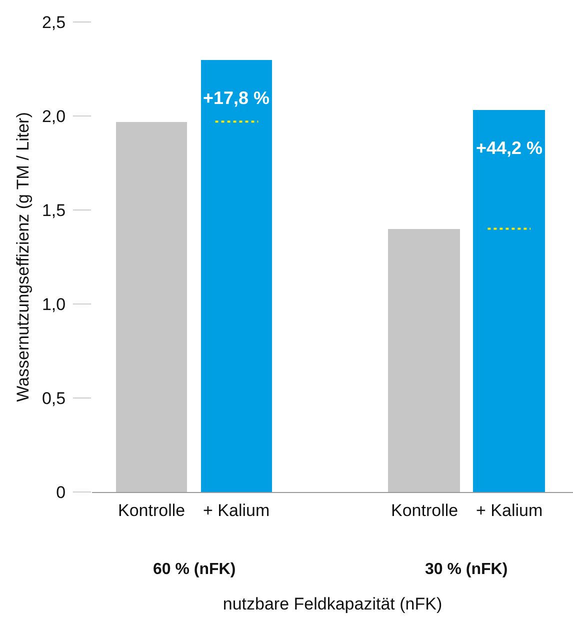 The width and height of the screenshot is (573, 634). Describe the element at coordinates (194, 569) in the screenshot. I see `x-tick-label: 60 % (nFK)` at that location.